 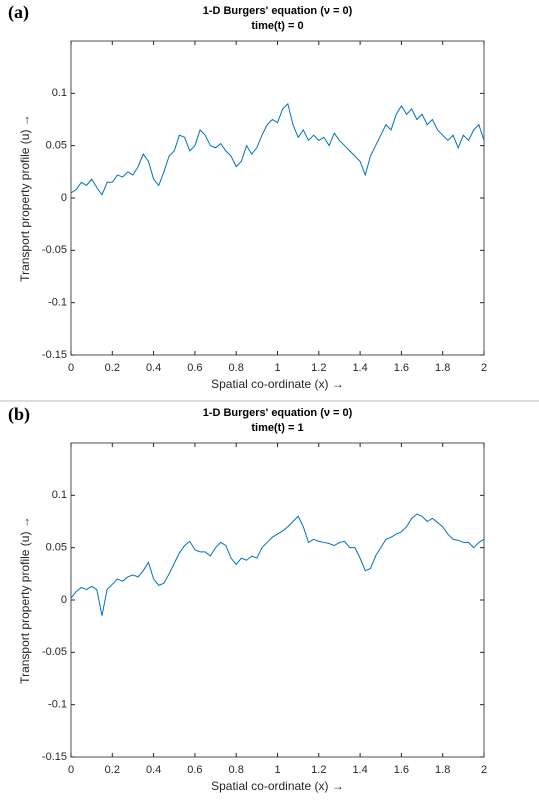 I want to click on panel-label: (b), so click(x=19, y=414).